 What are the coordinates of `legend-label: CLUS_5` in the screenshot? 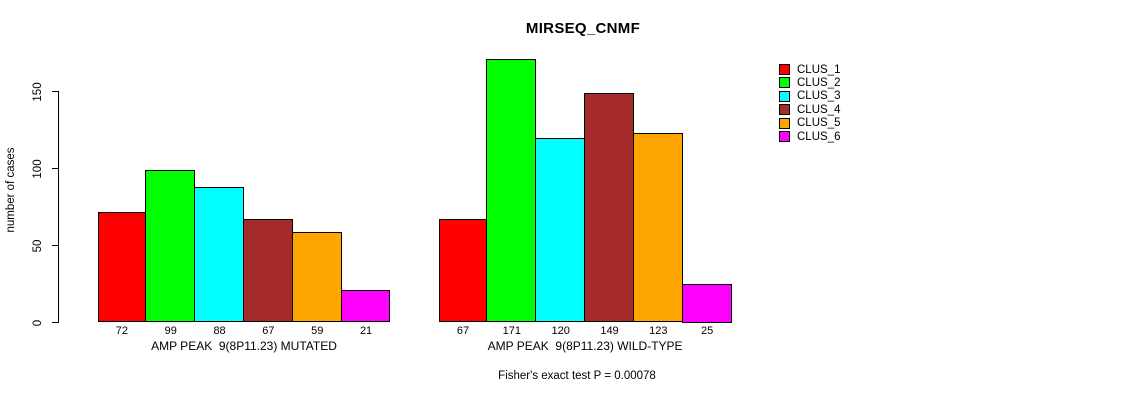 It's located at (819, 123).